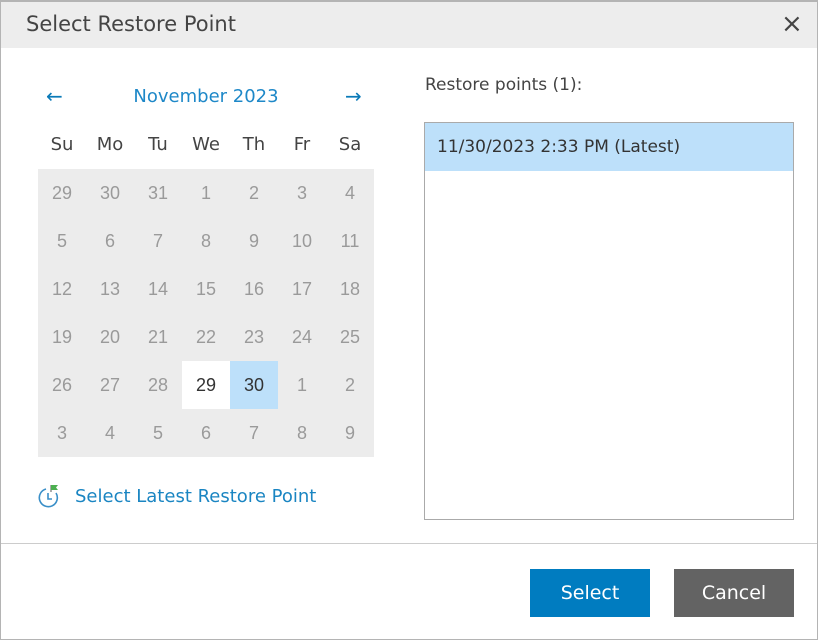 The image size is (818, 640). Describe the element at coordinates (110, 337) in the screenshot. I see `calendar-day: 20` at that location.